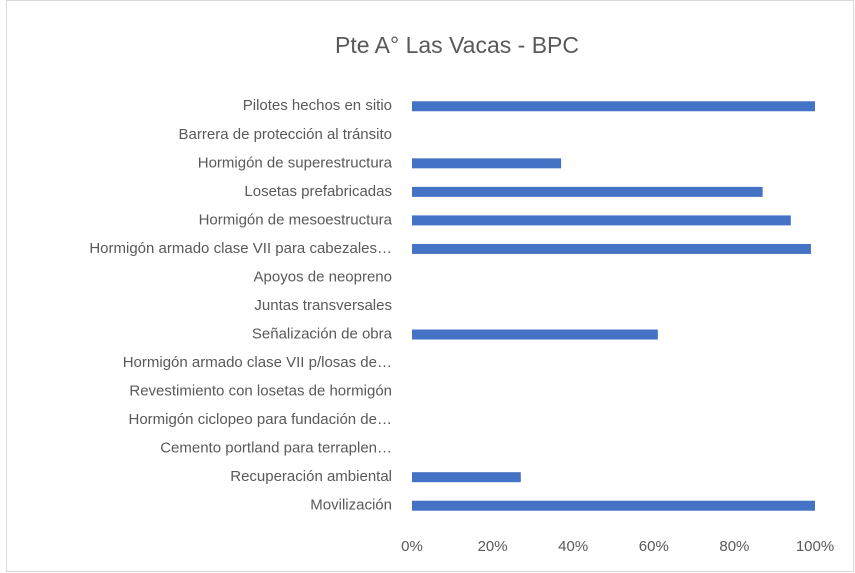 This screenshot has width=855, height=573. Describe the element at coordinates (573, 546) in the screenshot. I see `x-tick-label: 40%` at that location.